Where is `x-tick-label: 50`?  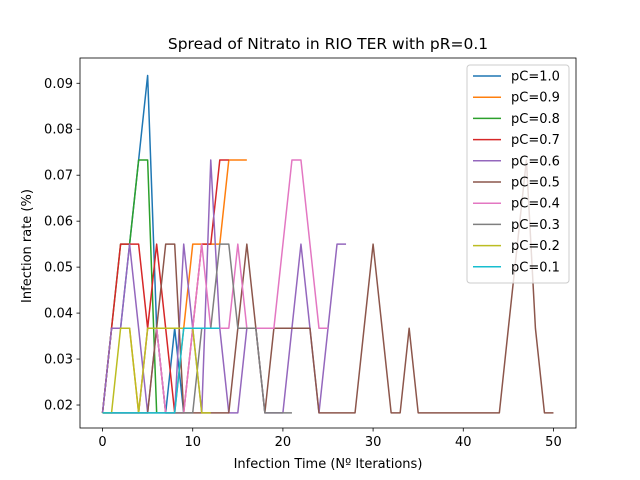 x-tick-label: 50 is located at coordinates (553, 442).